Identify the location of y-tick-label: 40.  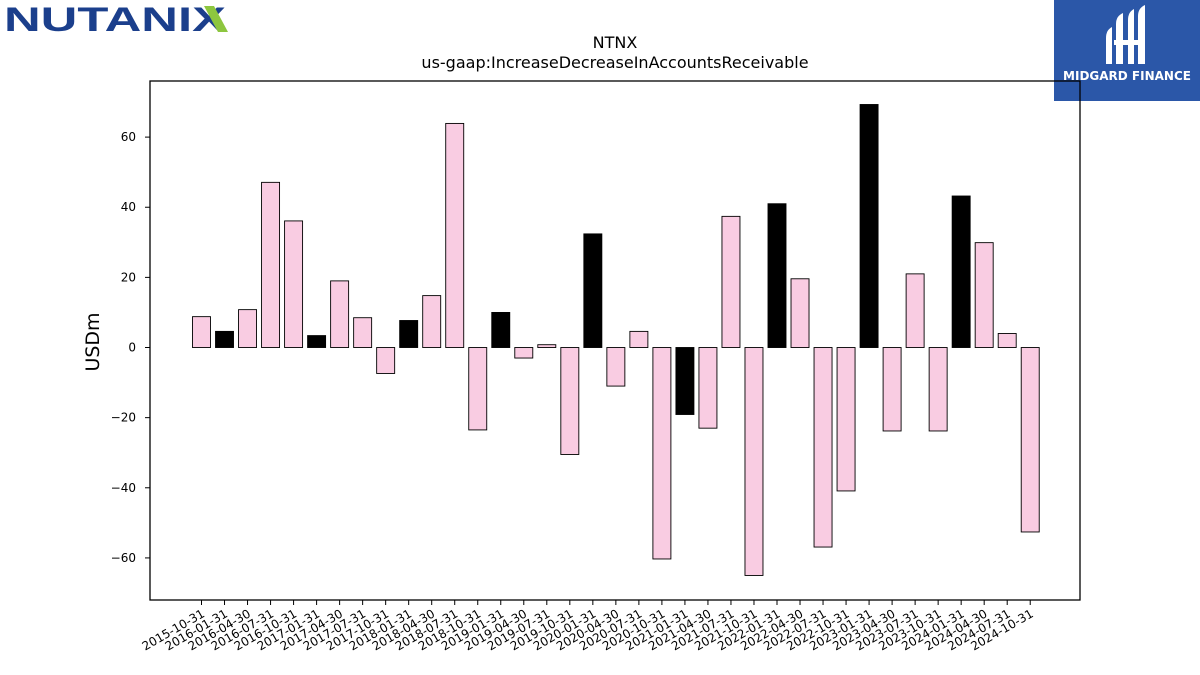
(128, 207).